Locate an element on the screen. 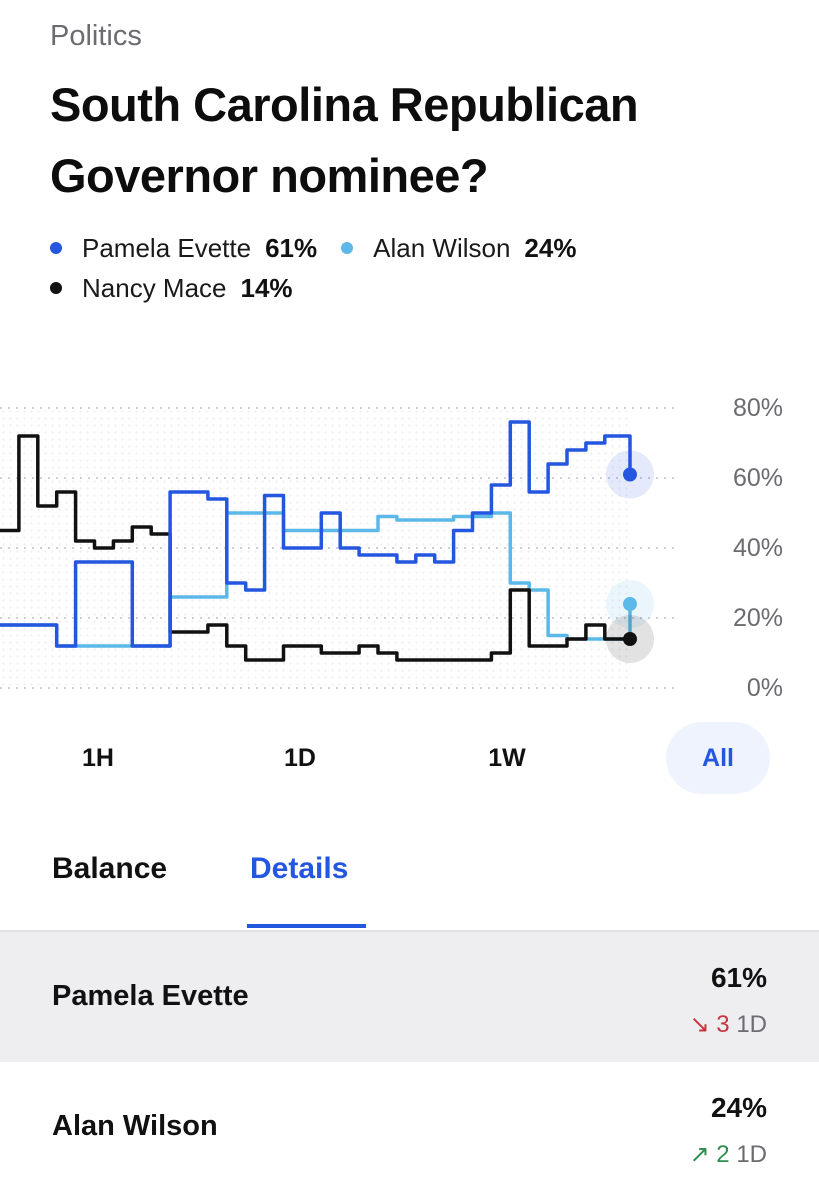 This screenshot has width=819, height=1200. outcome-change: ↗ 2 1D is located at coordinates (729, 1154).